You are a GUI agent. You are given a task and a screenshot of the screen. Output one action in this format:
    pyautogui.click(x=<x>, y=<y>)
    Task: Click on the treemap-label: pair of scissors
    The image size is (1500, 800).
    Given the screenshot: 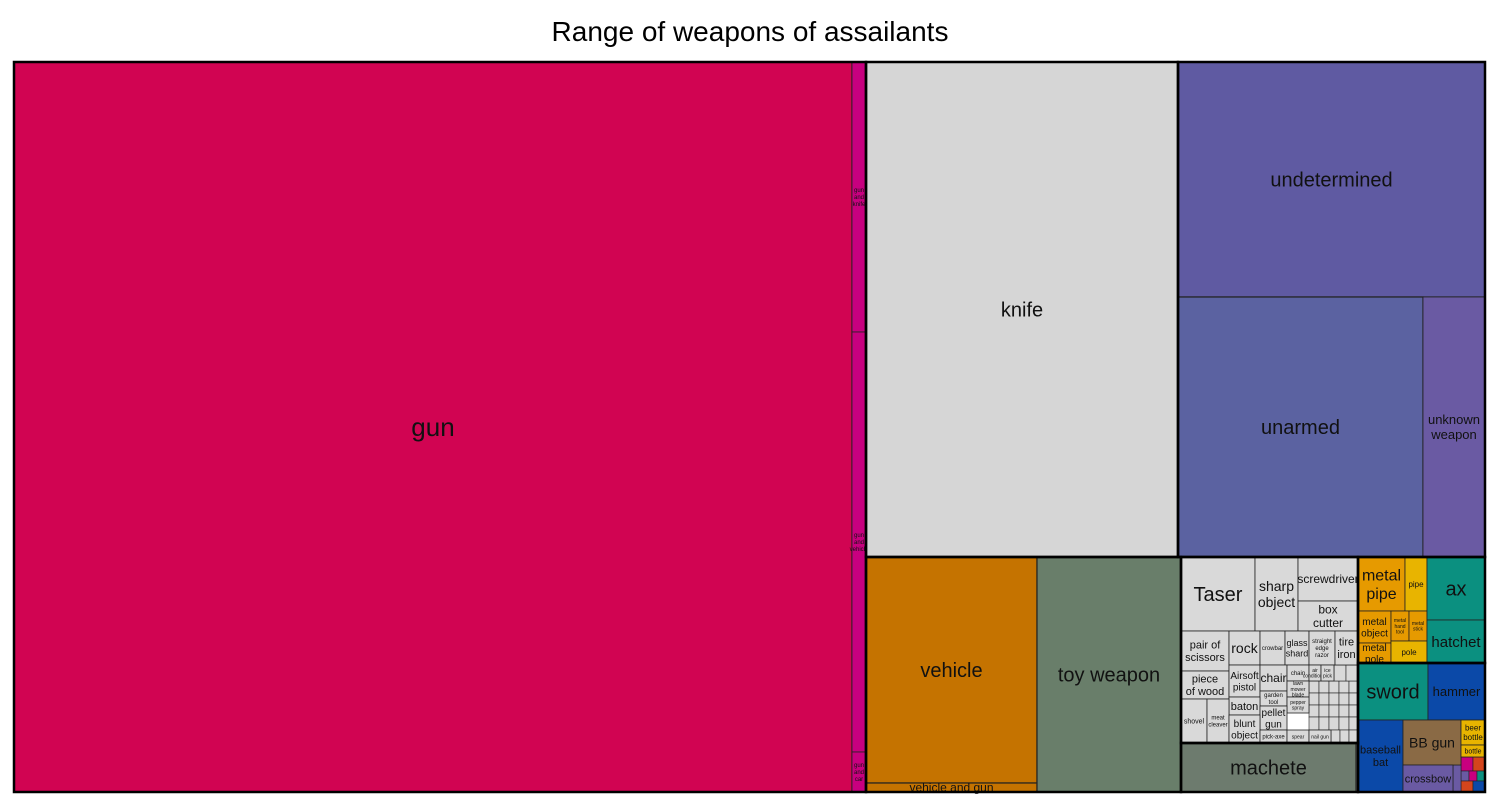 What is the action you would take?
    pyautogui.click(x=1205, y=652)
    